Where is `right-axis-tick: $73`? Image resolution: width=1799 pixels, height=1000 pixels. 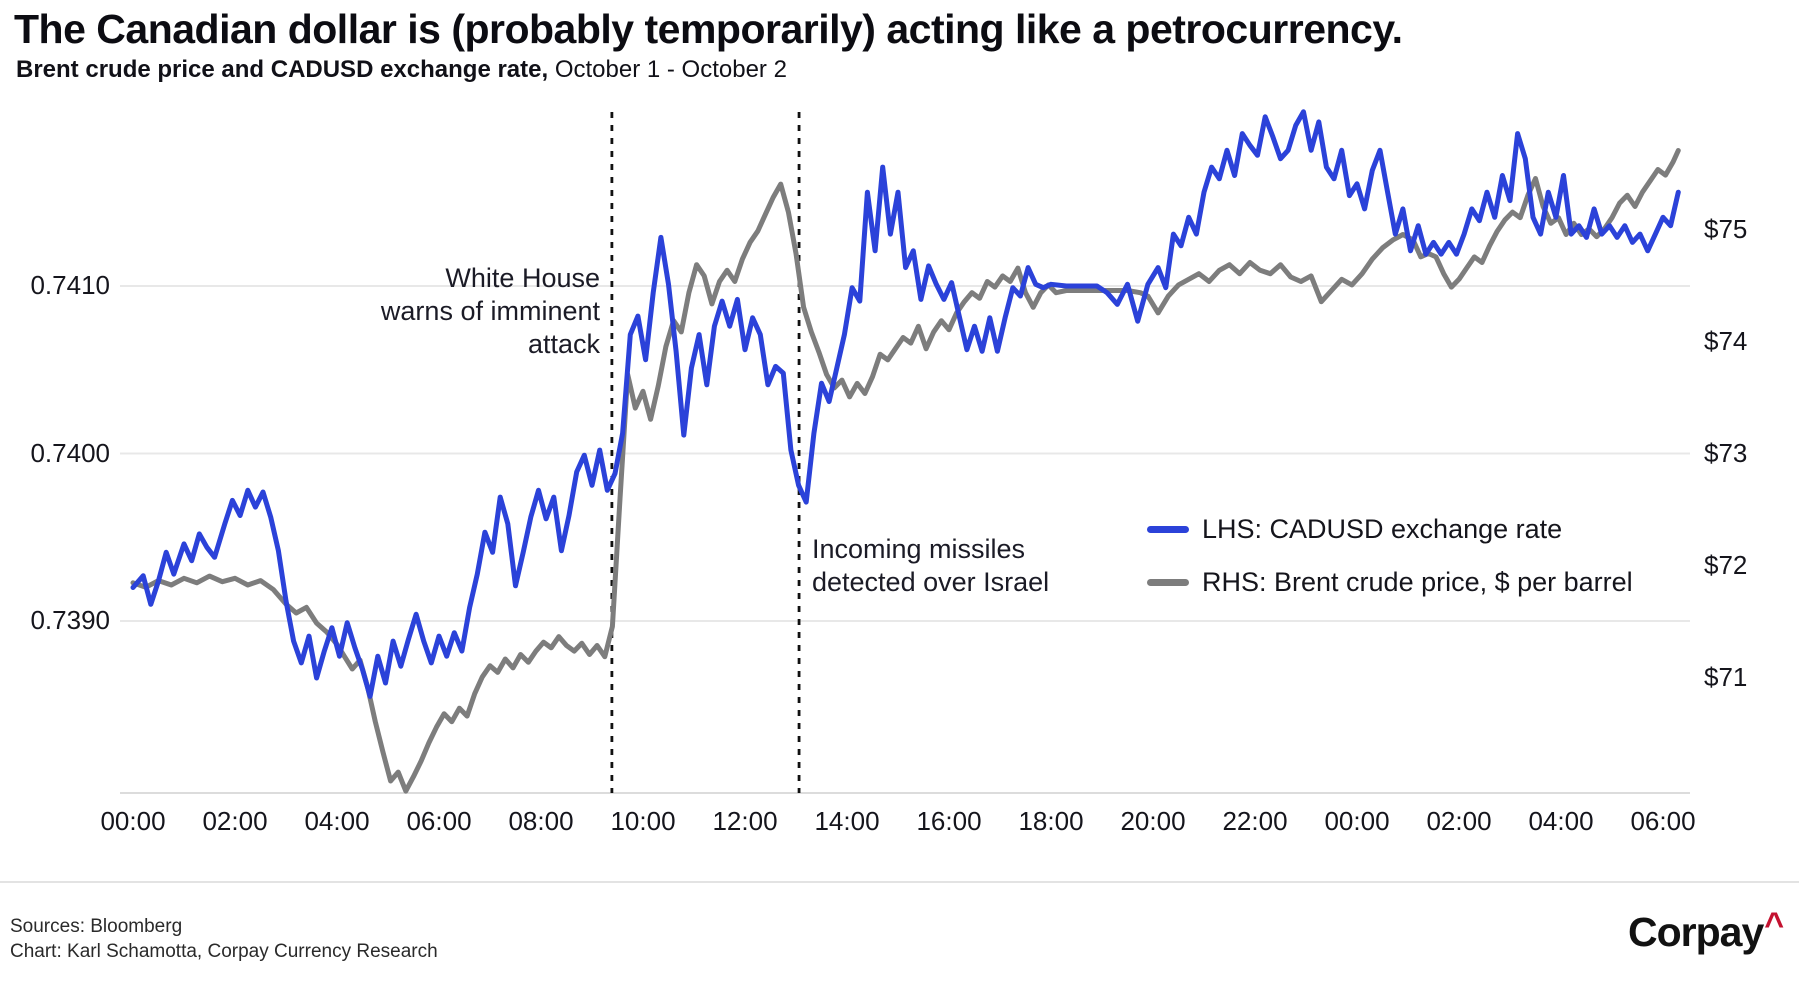
right-axis-tick: $73 is located at coordinates (1726, 453).